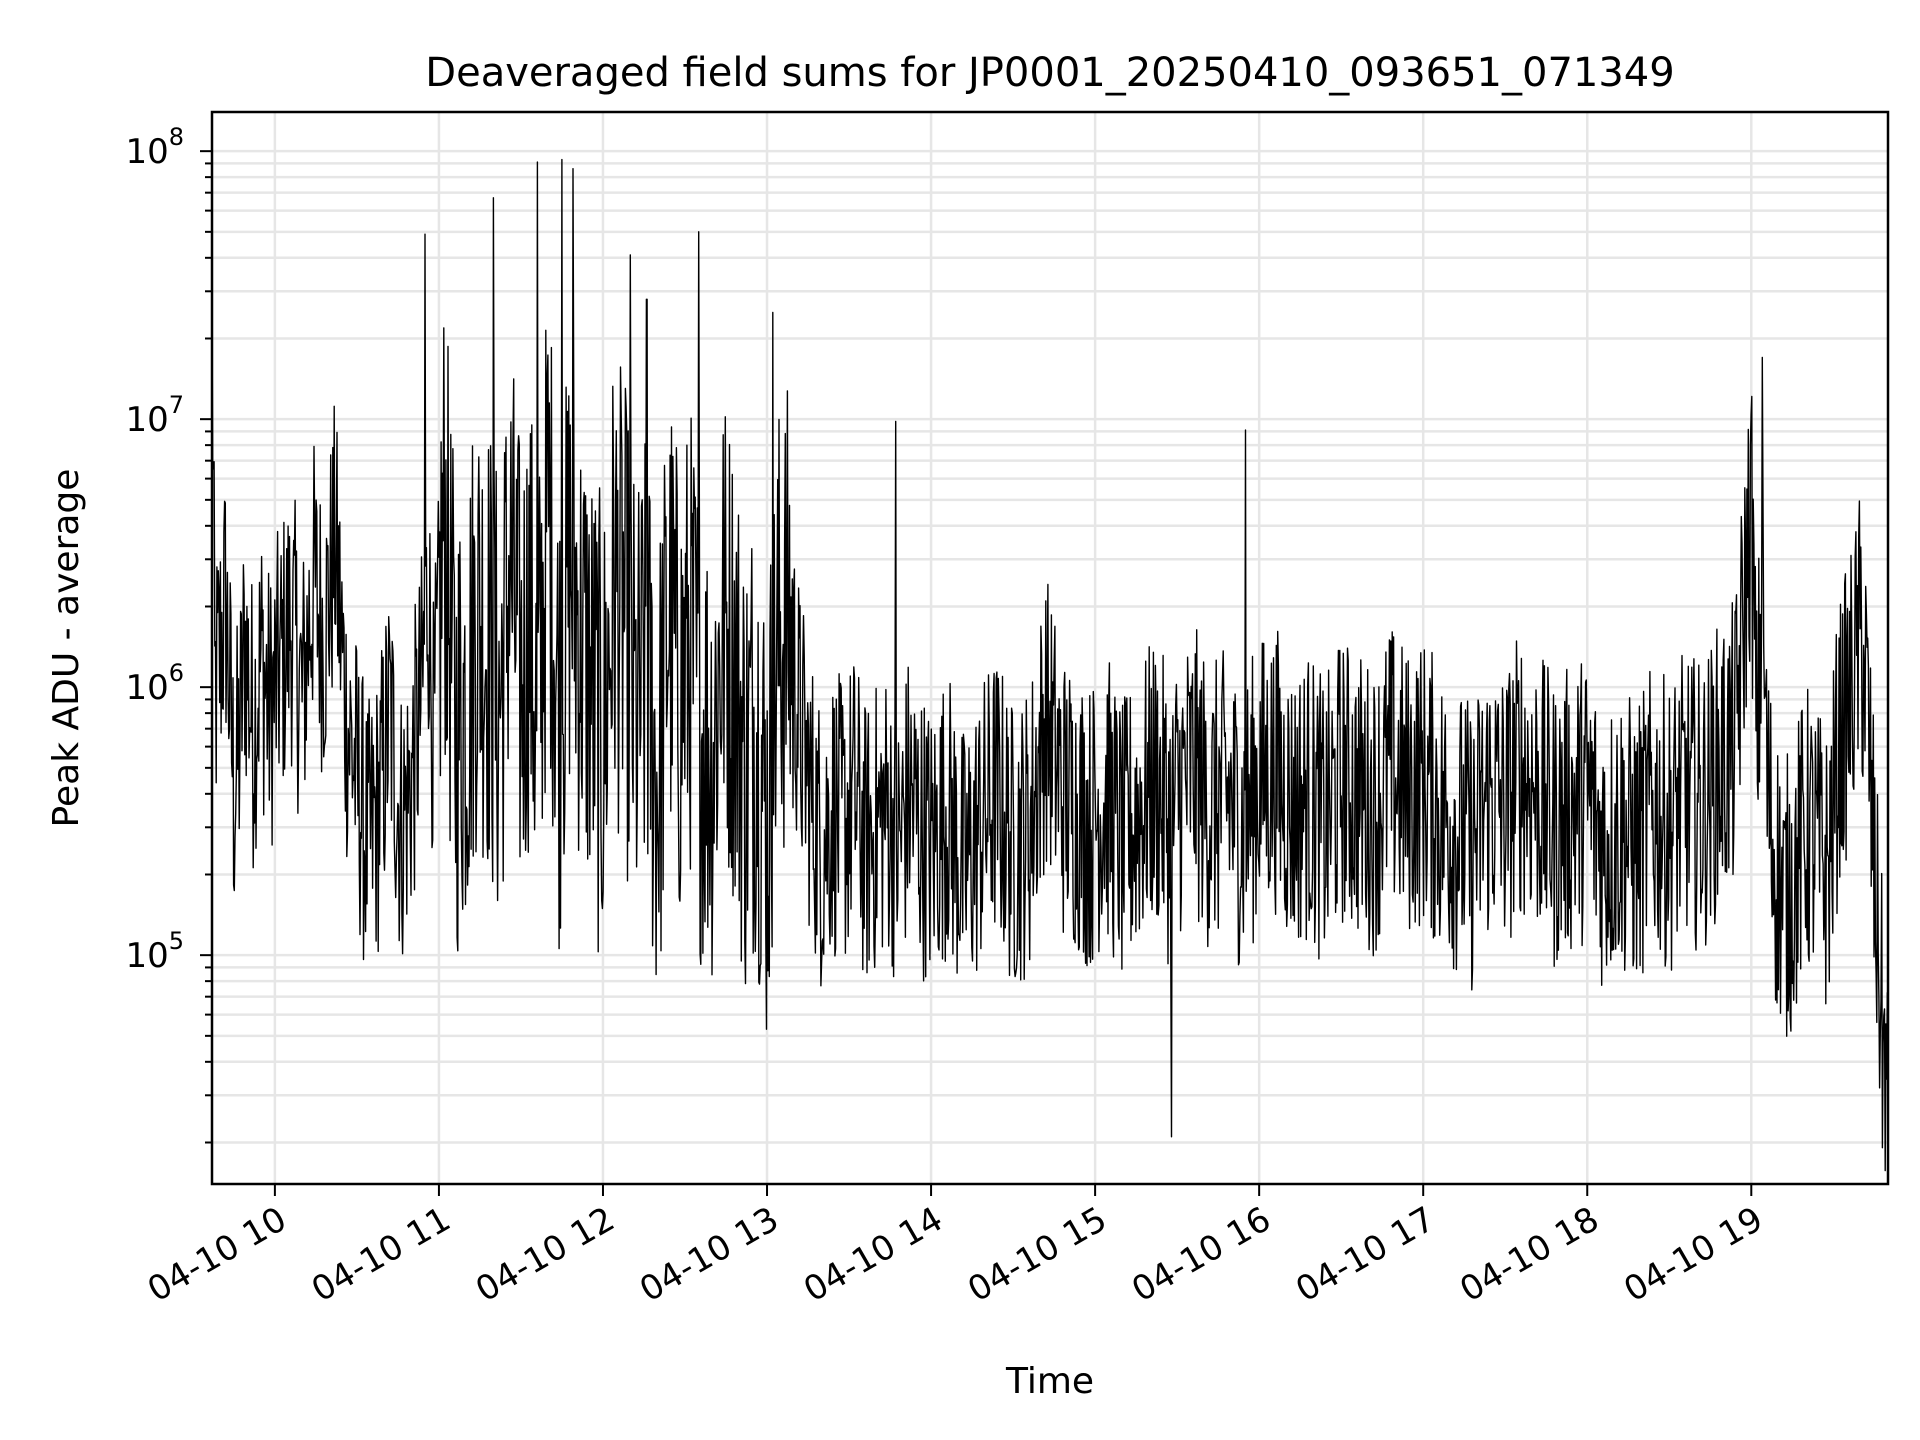 Image resolution: width=1920 pixels, height=1440 pixels. I want to click on y-axis-label: Peak ADU - average, so click(66, 648).